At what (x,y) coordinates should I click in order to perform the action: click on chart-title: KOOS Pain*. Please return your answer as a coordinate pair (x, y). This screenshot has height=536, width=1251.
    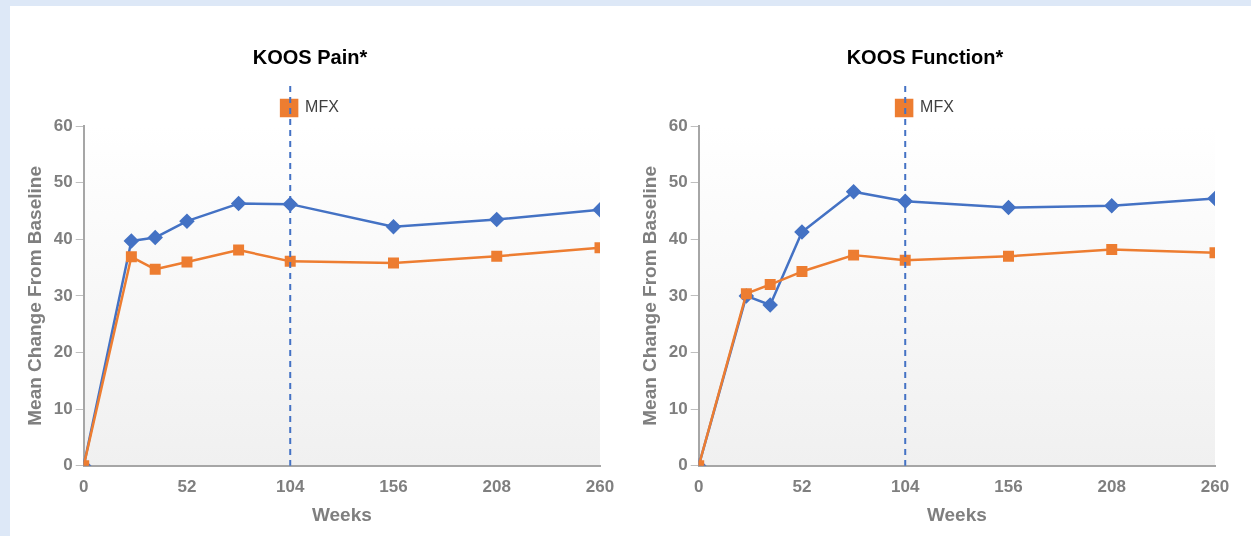
    Looking at the image, I should click on (310, 56).